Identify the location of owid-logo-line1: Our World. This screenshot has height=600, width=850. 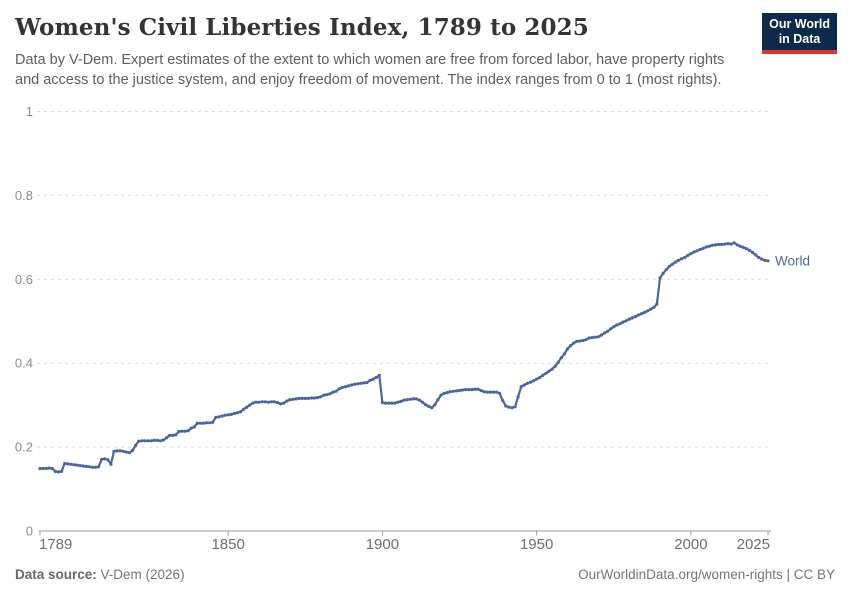
(799, 24).